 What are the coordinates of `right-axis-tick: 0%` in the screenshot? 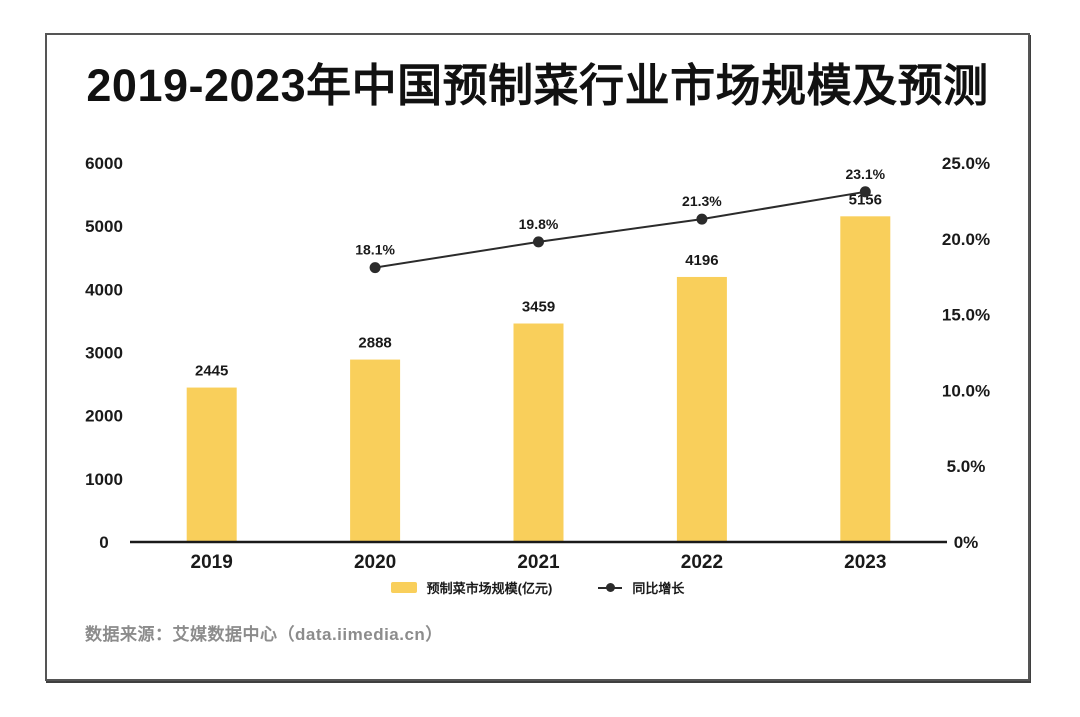 It's located at (966, 542).